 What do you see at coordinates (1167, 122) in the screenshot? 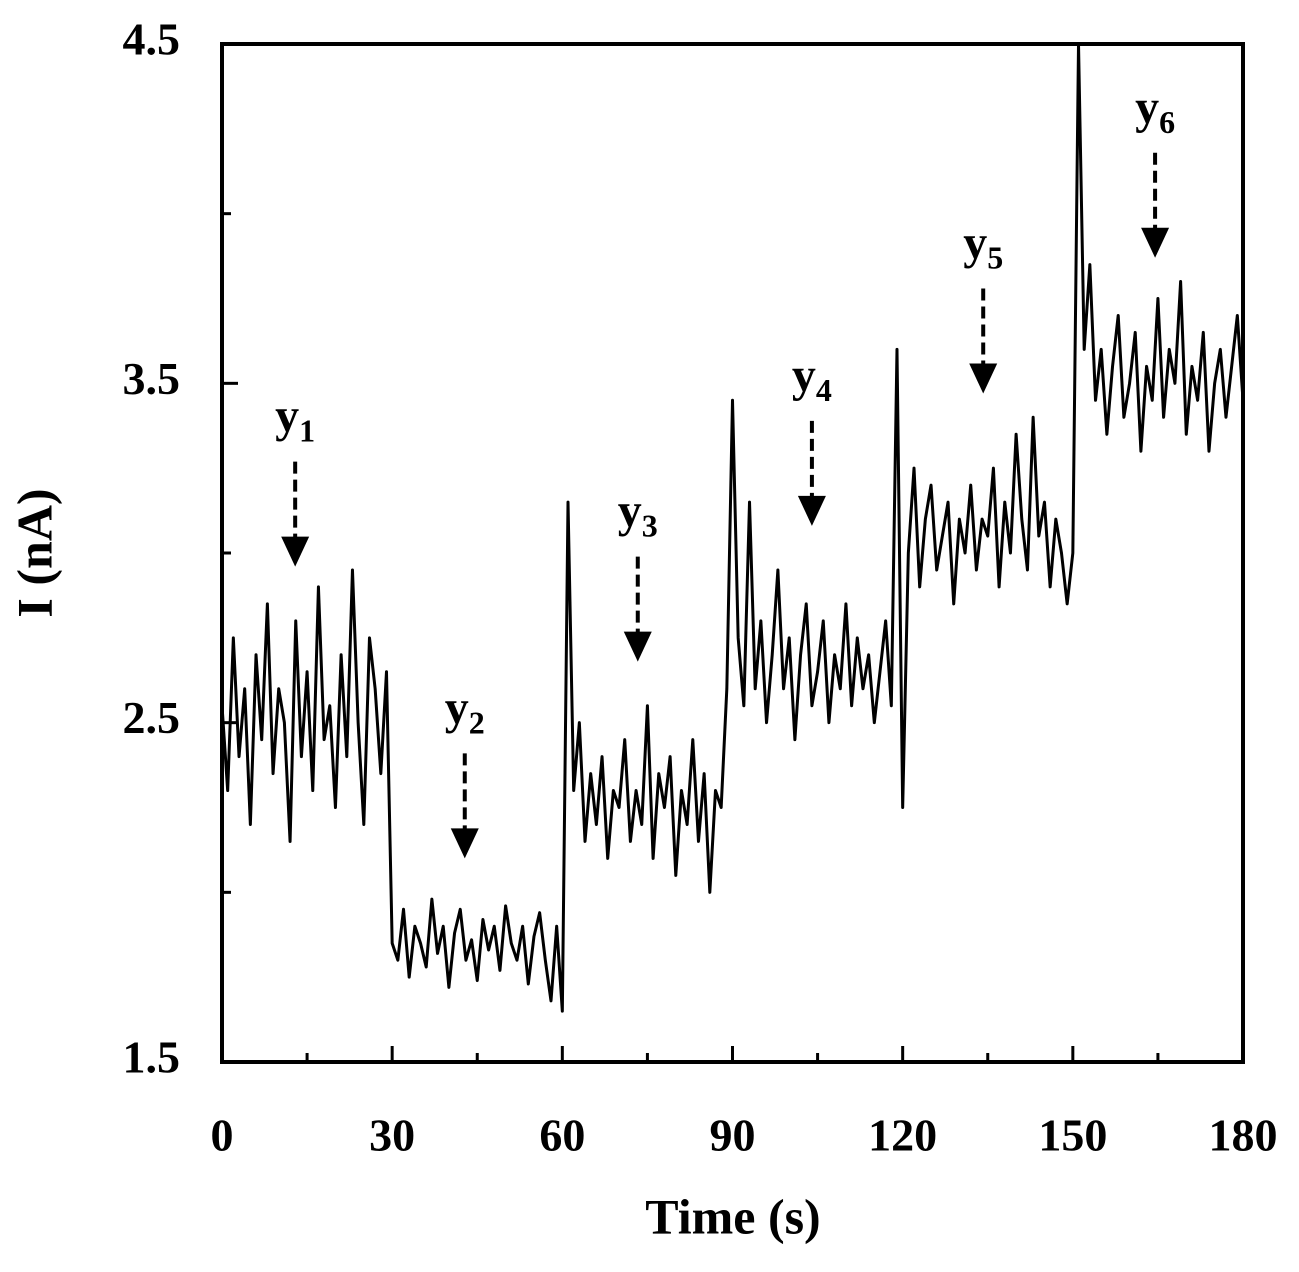
I see `annotation-subscript: 6` at bounding box center [1167, 122].